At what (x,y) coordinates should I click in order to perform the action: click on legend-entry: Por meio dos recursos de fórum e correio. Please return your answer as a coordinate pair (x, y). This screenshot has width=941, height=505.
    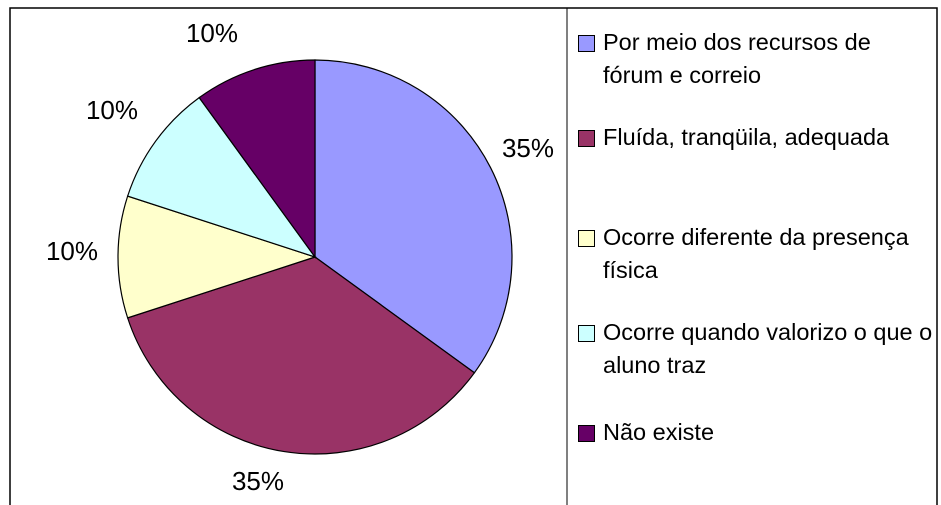
    Looking at the image, I should click on (755, 59).